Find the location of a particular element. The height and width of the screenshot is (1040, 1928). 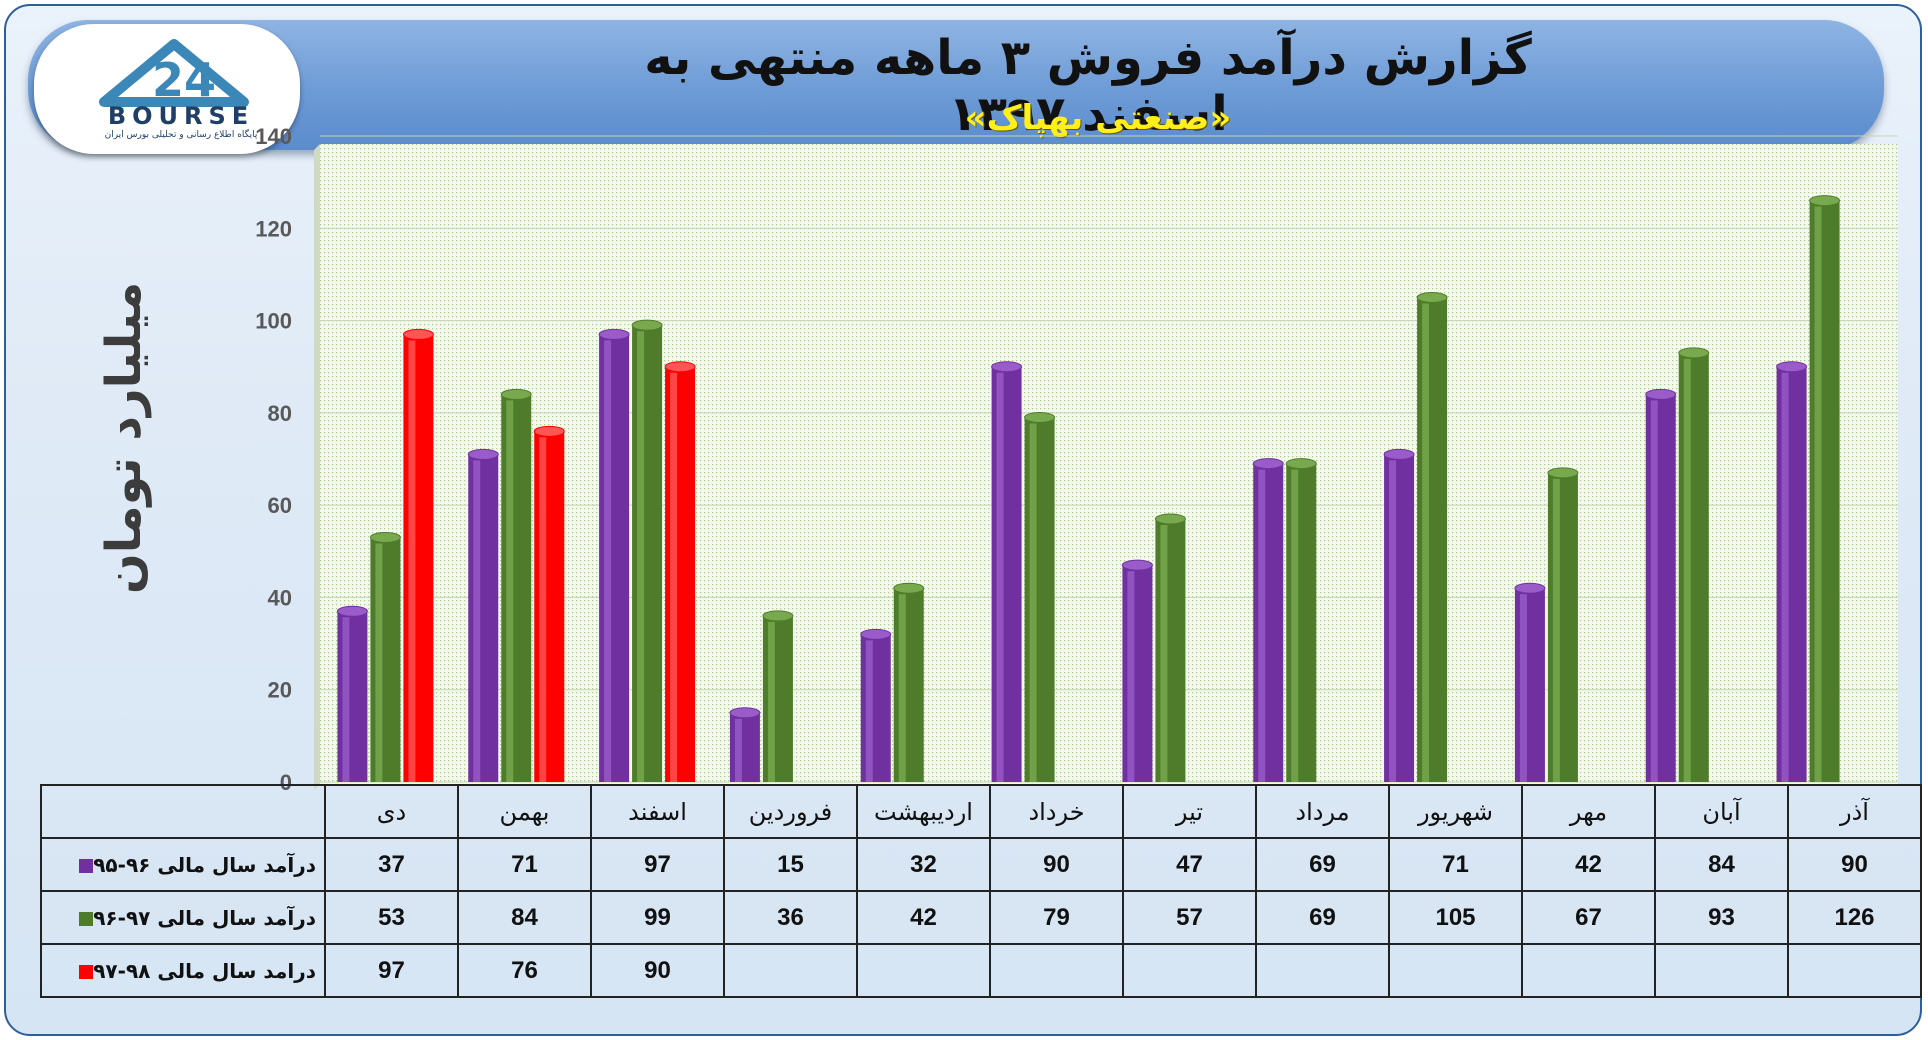

table-row: درامد سال مالی ۹۸-۹۷ 97 76 90 is located at coordinates (981, 970).